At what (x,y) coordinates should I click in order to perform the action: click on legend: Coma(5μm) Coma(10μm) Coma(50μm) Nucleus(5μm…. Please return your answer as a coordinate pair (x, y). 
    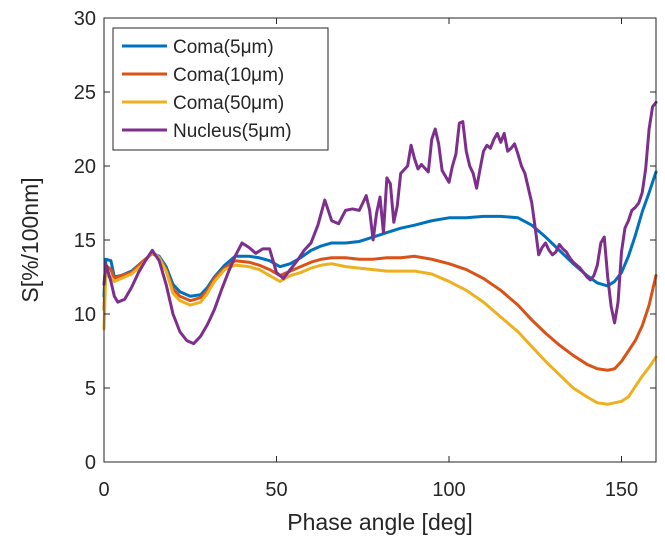
    Looking at the image, I should click on (220, 89).